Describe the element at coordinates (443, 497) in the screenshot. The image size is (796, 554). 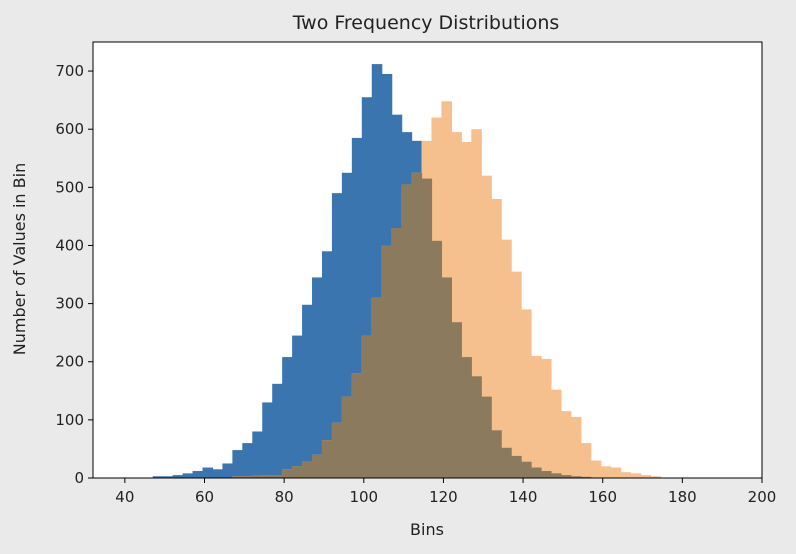
I see `x-tick-label: 120` at that location.